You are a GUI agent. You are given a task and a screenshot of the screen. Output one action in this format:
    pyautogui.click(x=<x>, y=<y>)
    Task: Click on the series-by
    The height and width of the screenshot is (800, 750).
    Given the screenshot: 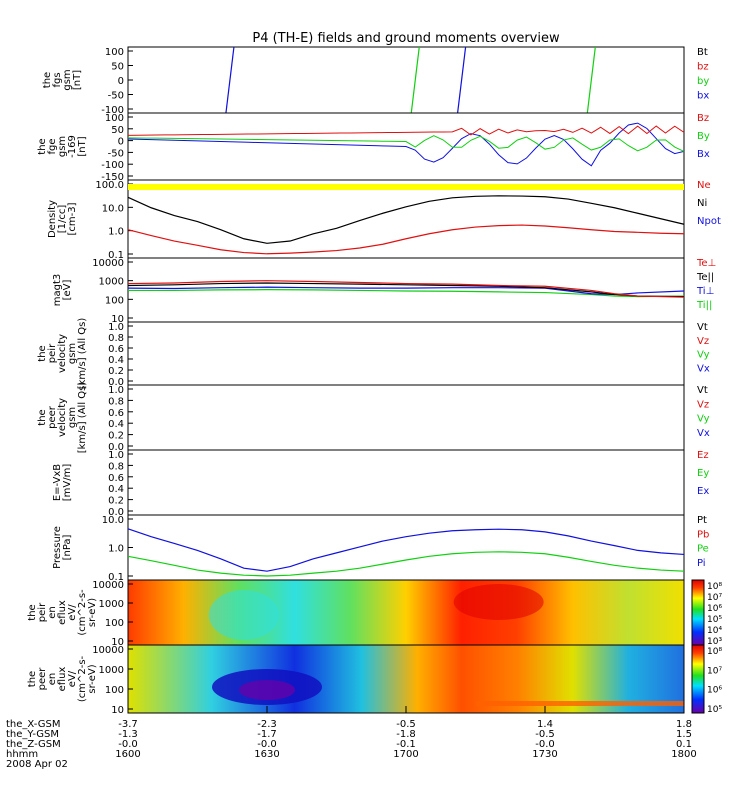 What is the action you would take?
    pyautogui.click(x=406, y=143)
    